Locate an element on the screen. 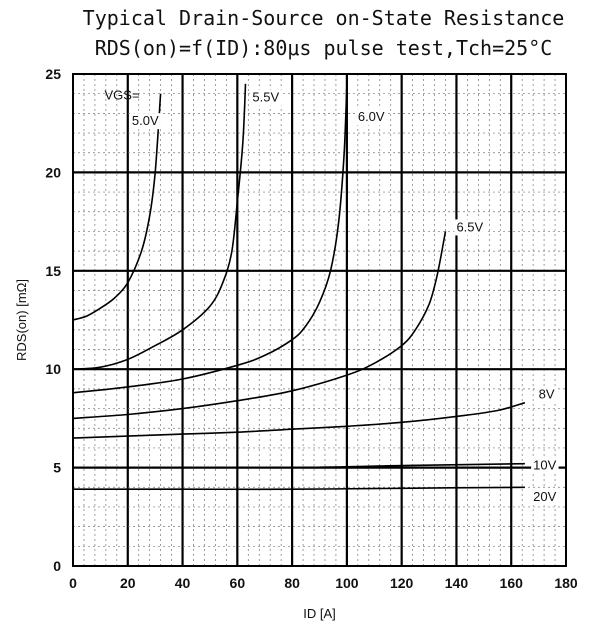  y-tick-label: 20 is located at coordinates (53, 172).